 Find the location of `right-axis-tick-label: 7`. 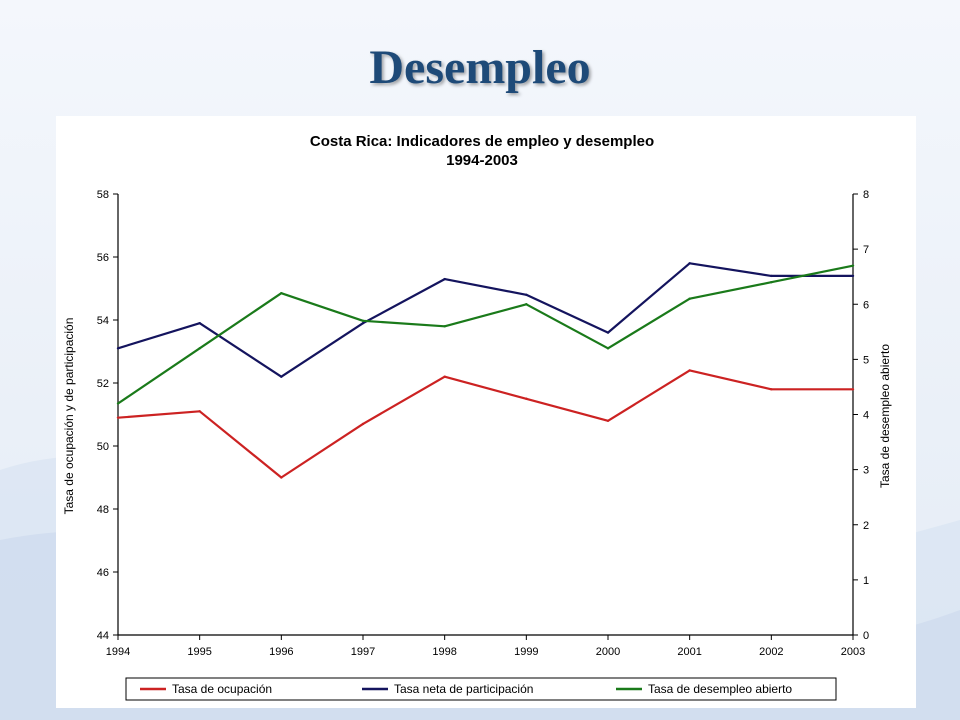

right-axis-tick-label: 7 is located at coordinates (866, 250).